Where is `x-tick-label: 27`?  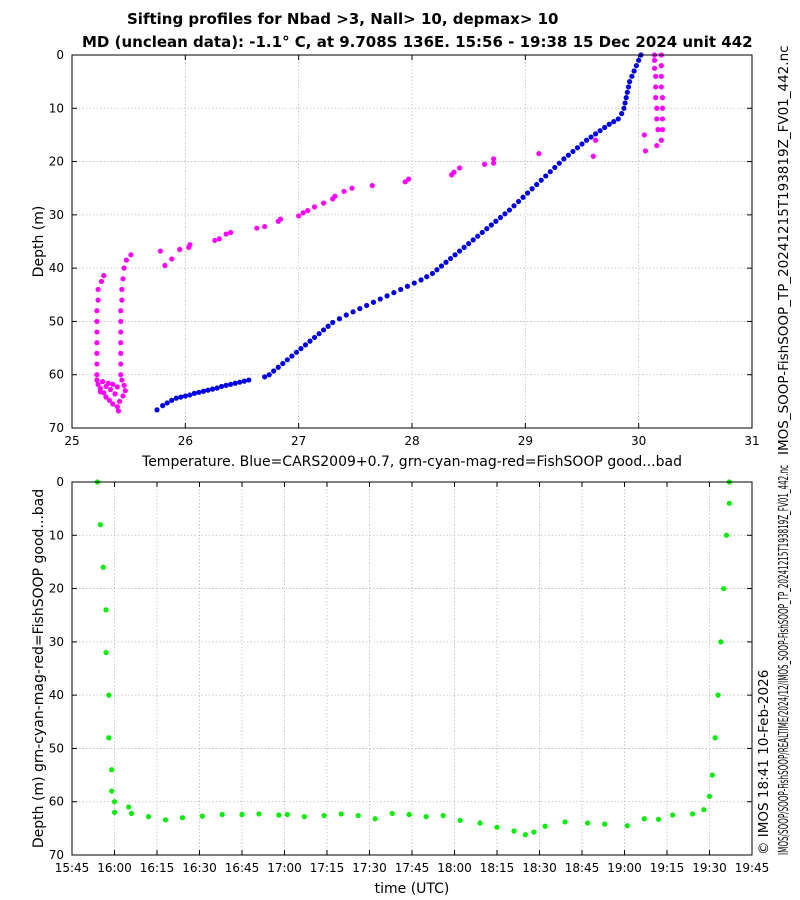
x-tick-label: 27 is located at coordinates (298, 441).